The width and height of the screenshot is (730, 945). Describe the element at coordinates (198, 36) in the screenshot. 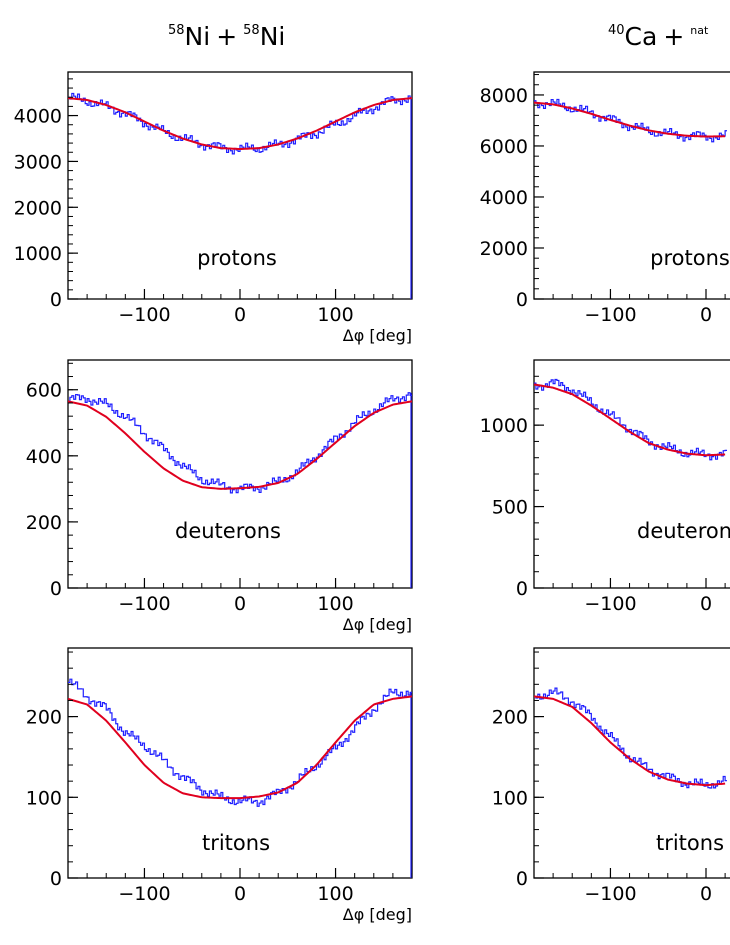

I see `title-left-element-a: Ni` at that location.